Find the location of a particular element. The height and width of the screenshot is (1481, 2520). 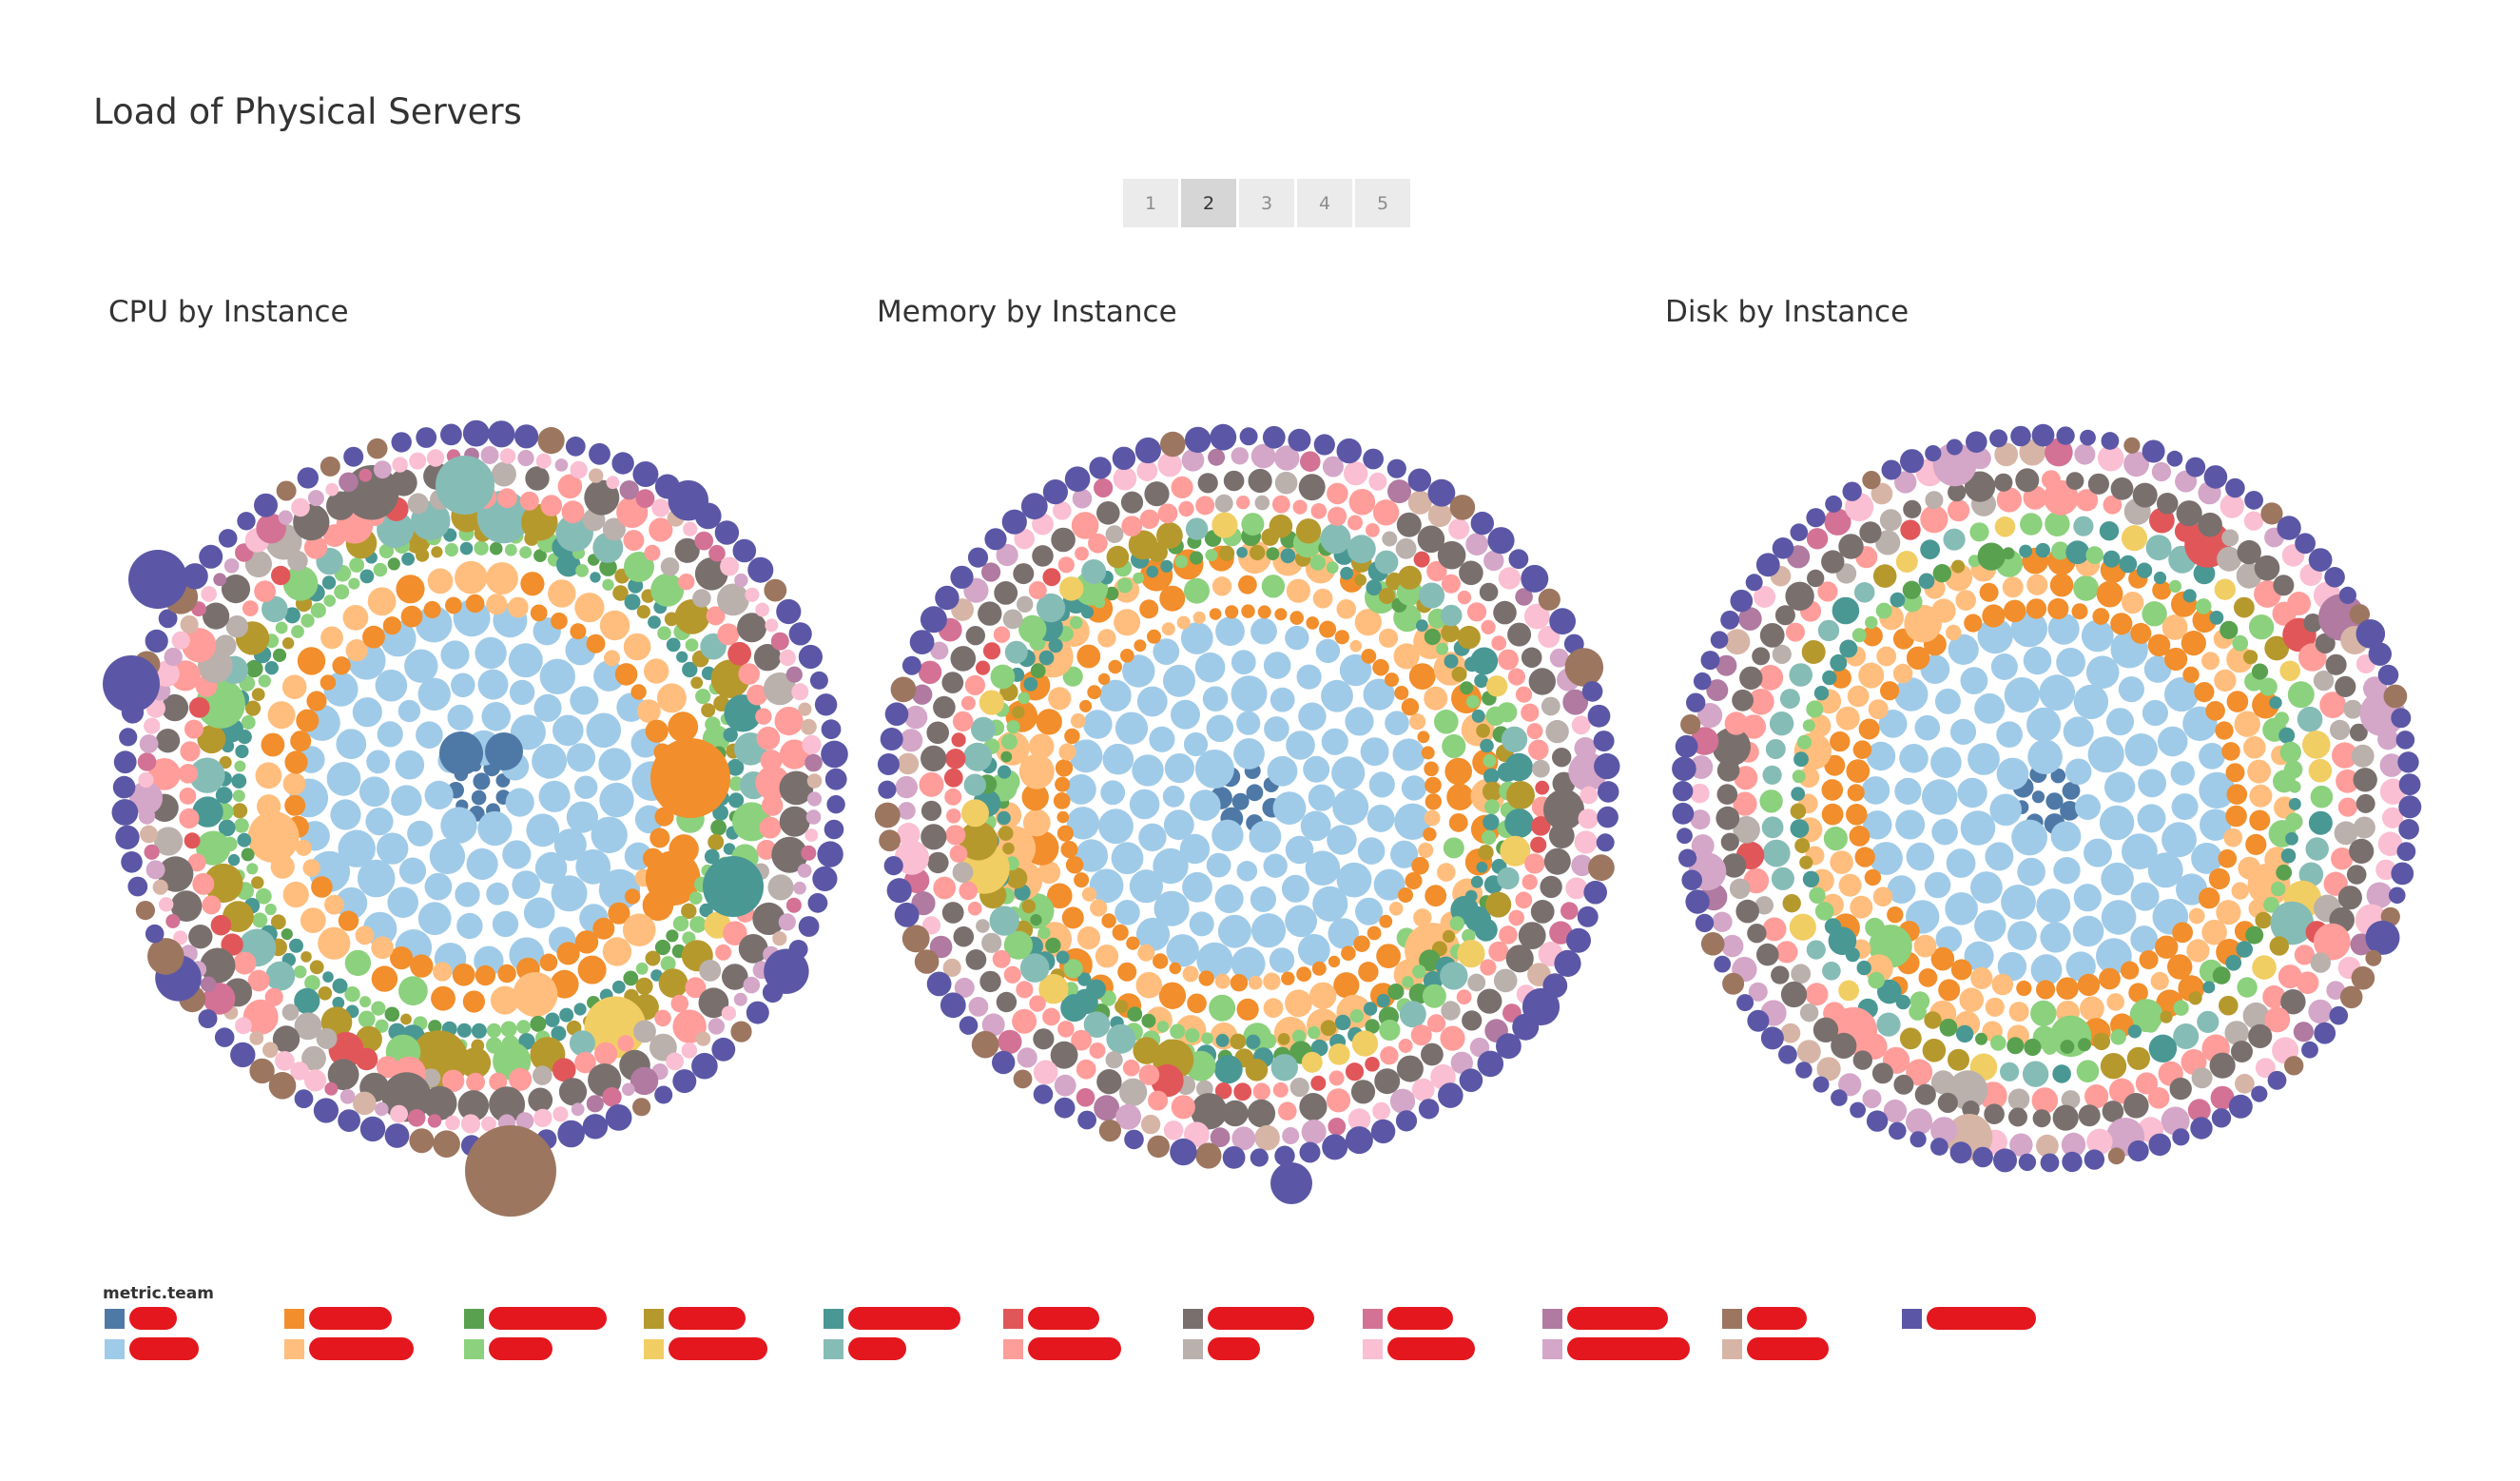

legend-swatch-mauve is located at coordinates (1552, 1319).